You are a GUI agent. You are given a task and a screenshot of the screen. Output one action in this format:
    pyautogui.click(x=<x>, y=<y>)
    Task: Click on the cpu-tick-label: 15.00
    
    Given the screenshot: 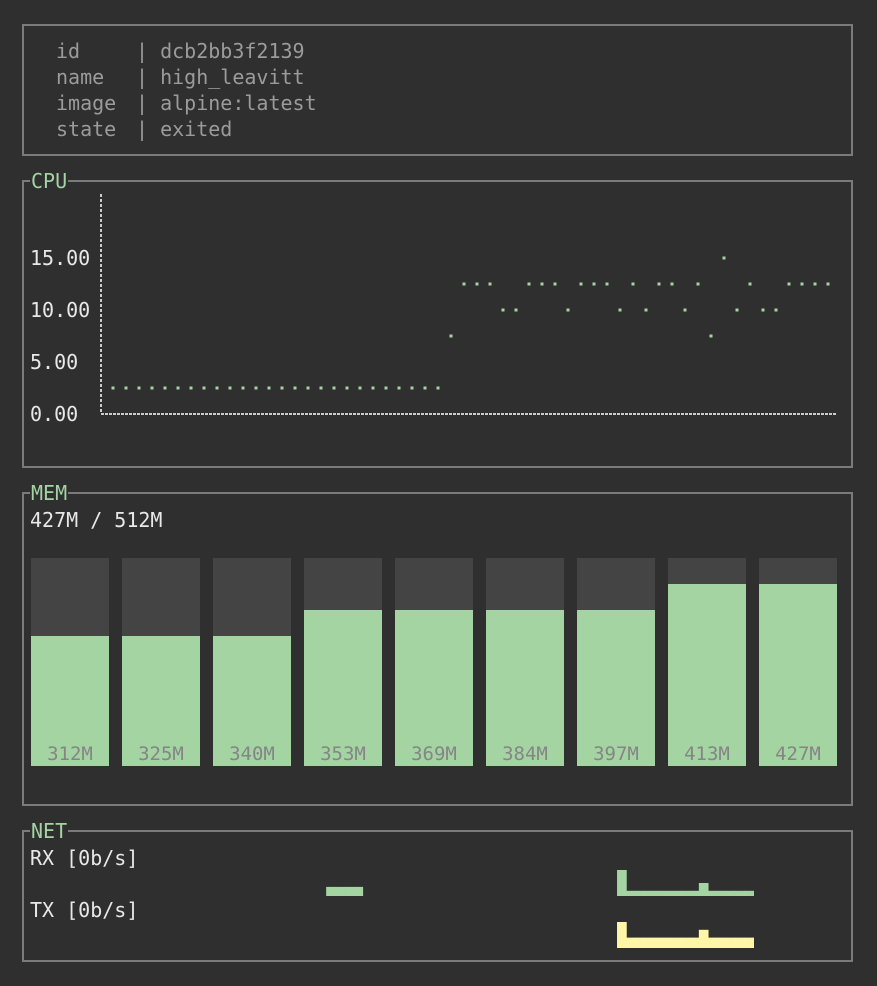 What is the action you would take?
    pyautogui.click(x=60, y=258)
    